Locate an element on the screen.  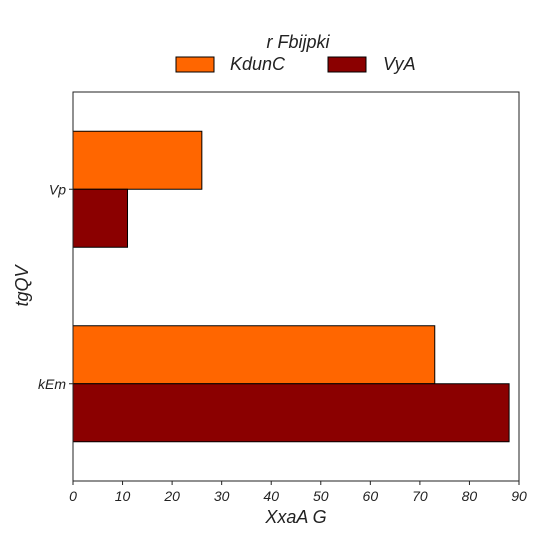
legend-label-kdunc: KdunC is located at coordinates (258, 64).